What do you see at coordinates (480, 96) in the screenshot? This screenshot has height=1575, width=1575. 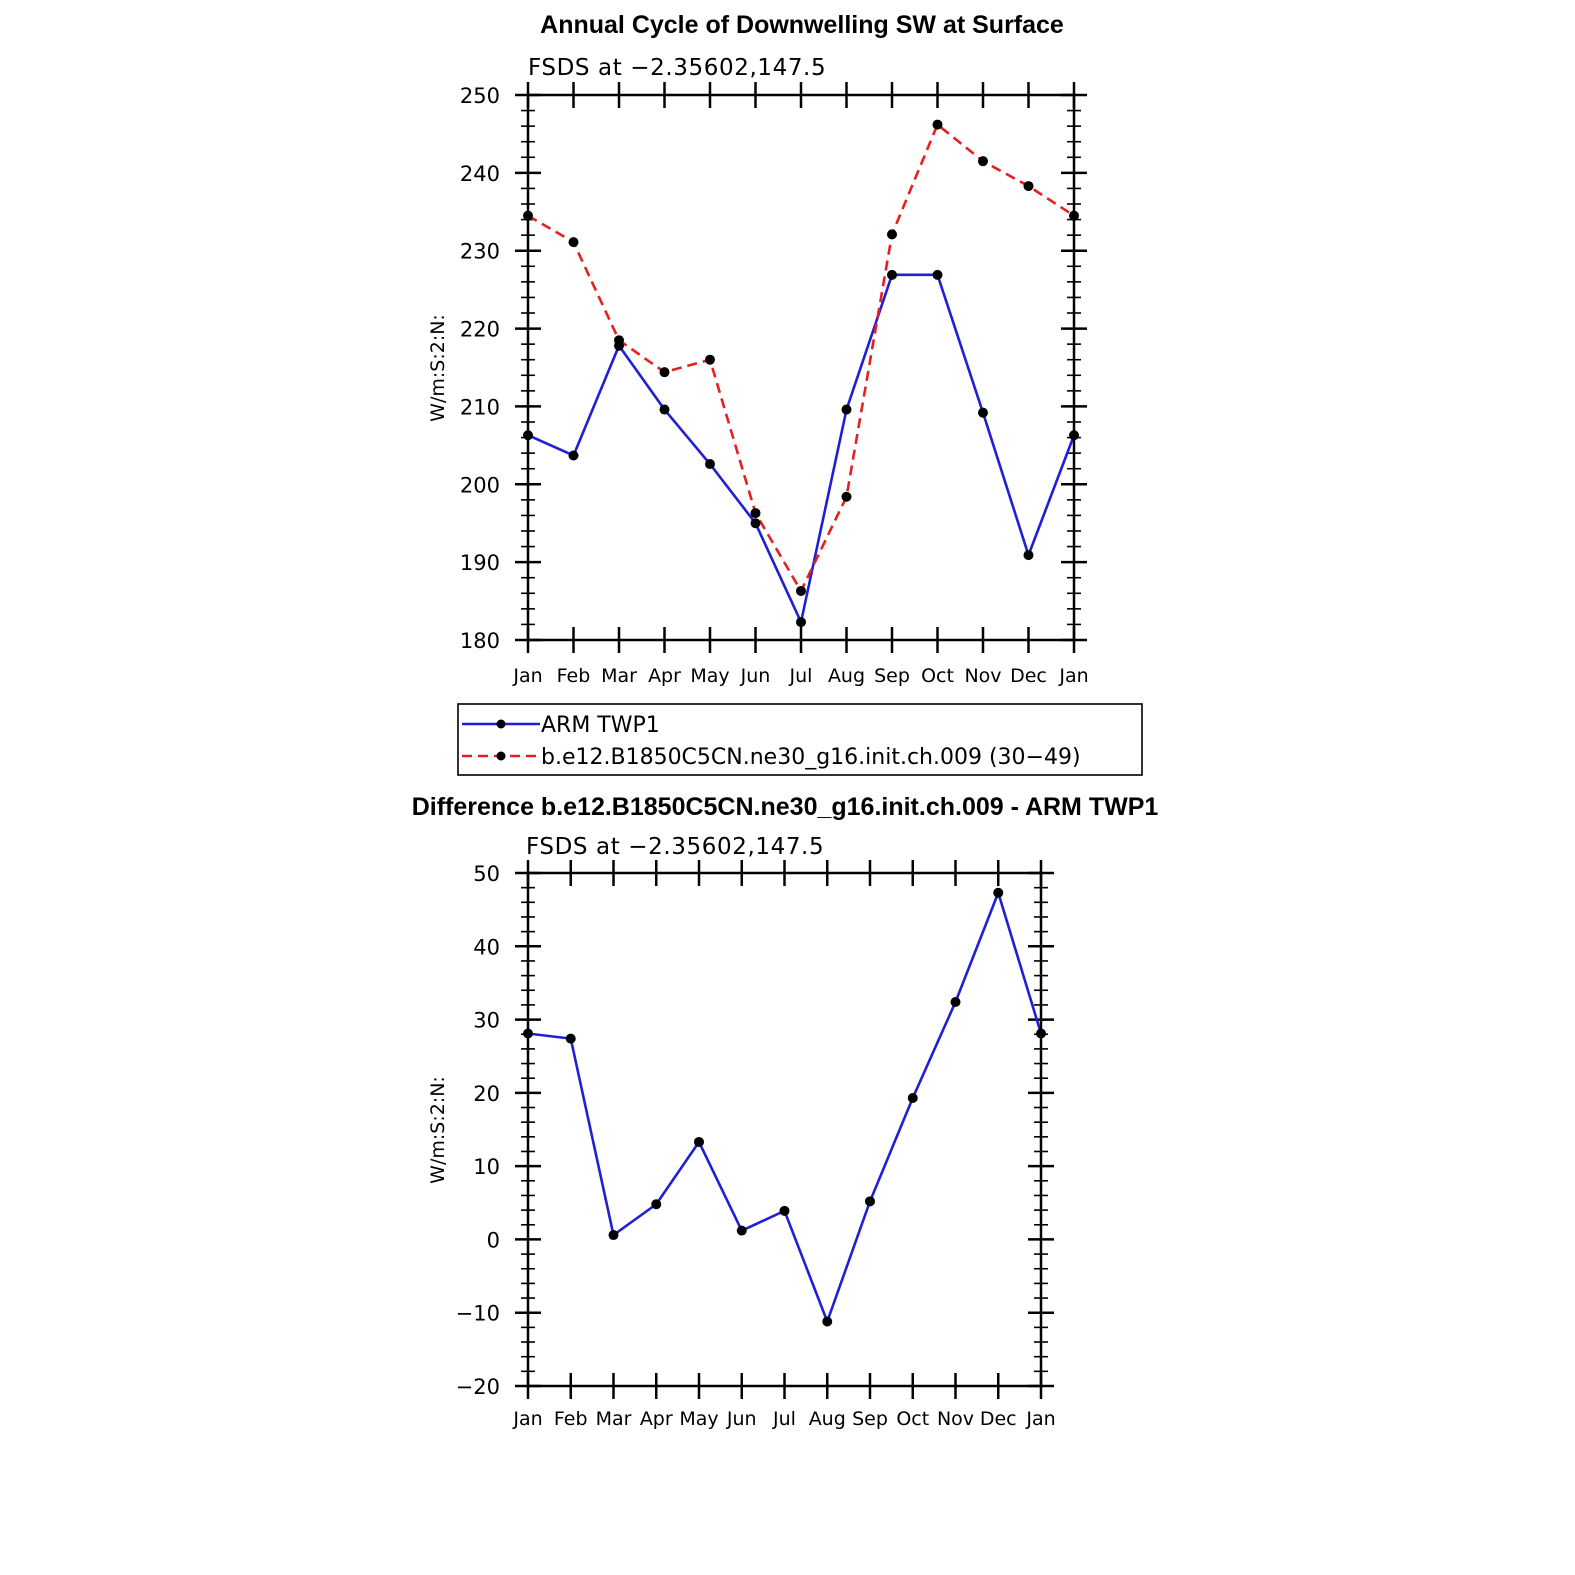 I see `y-tick-label: 250` at bounding box center [480, 96].